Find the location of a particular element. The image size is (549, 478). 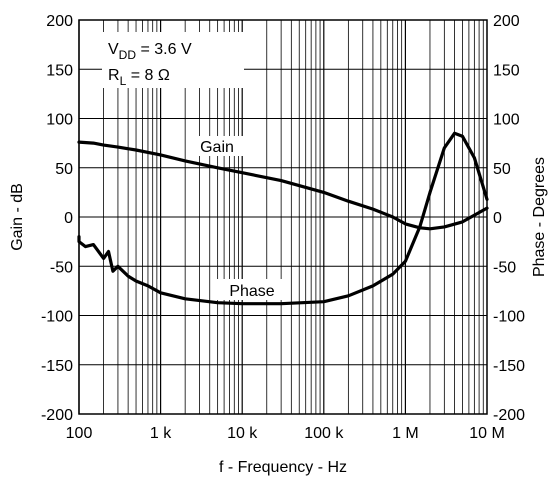

x-tick-label: 100 k is located at coordinates (324, 433).